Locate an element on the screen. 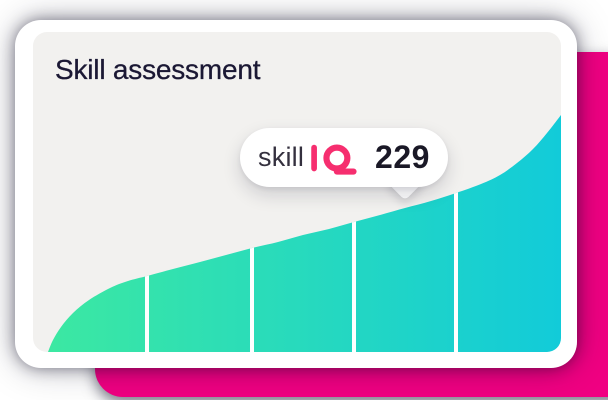 This screenshot has width=608, height=400. skill-iq-badge: skill 229 is located at coordinates (344, 157).